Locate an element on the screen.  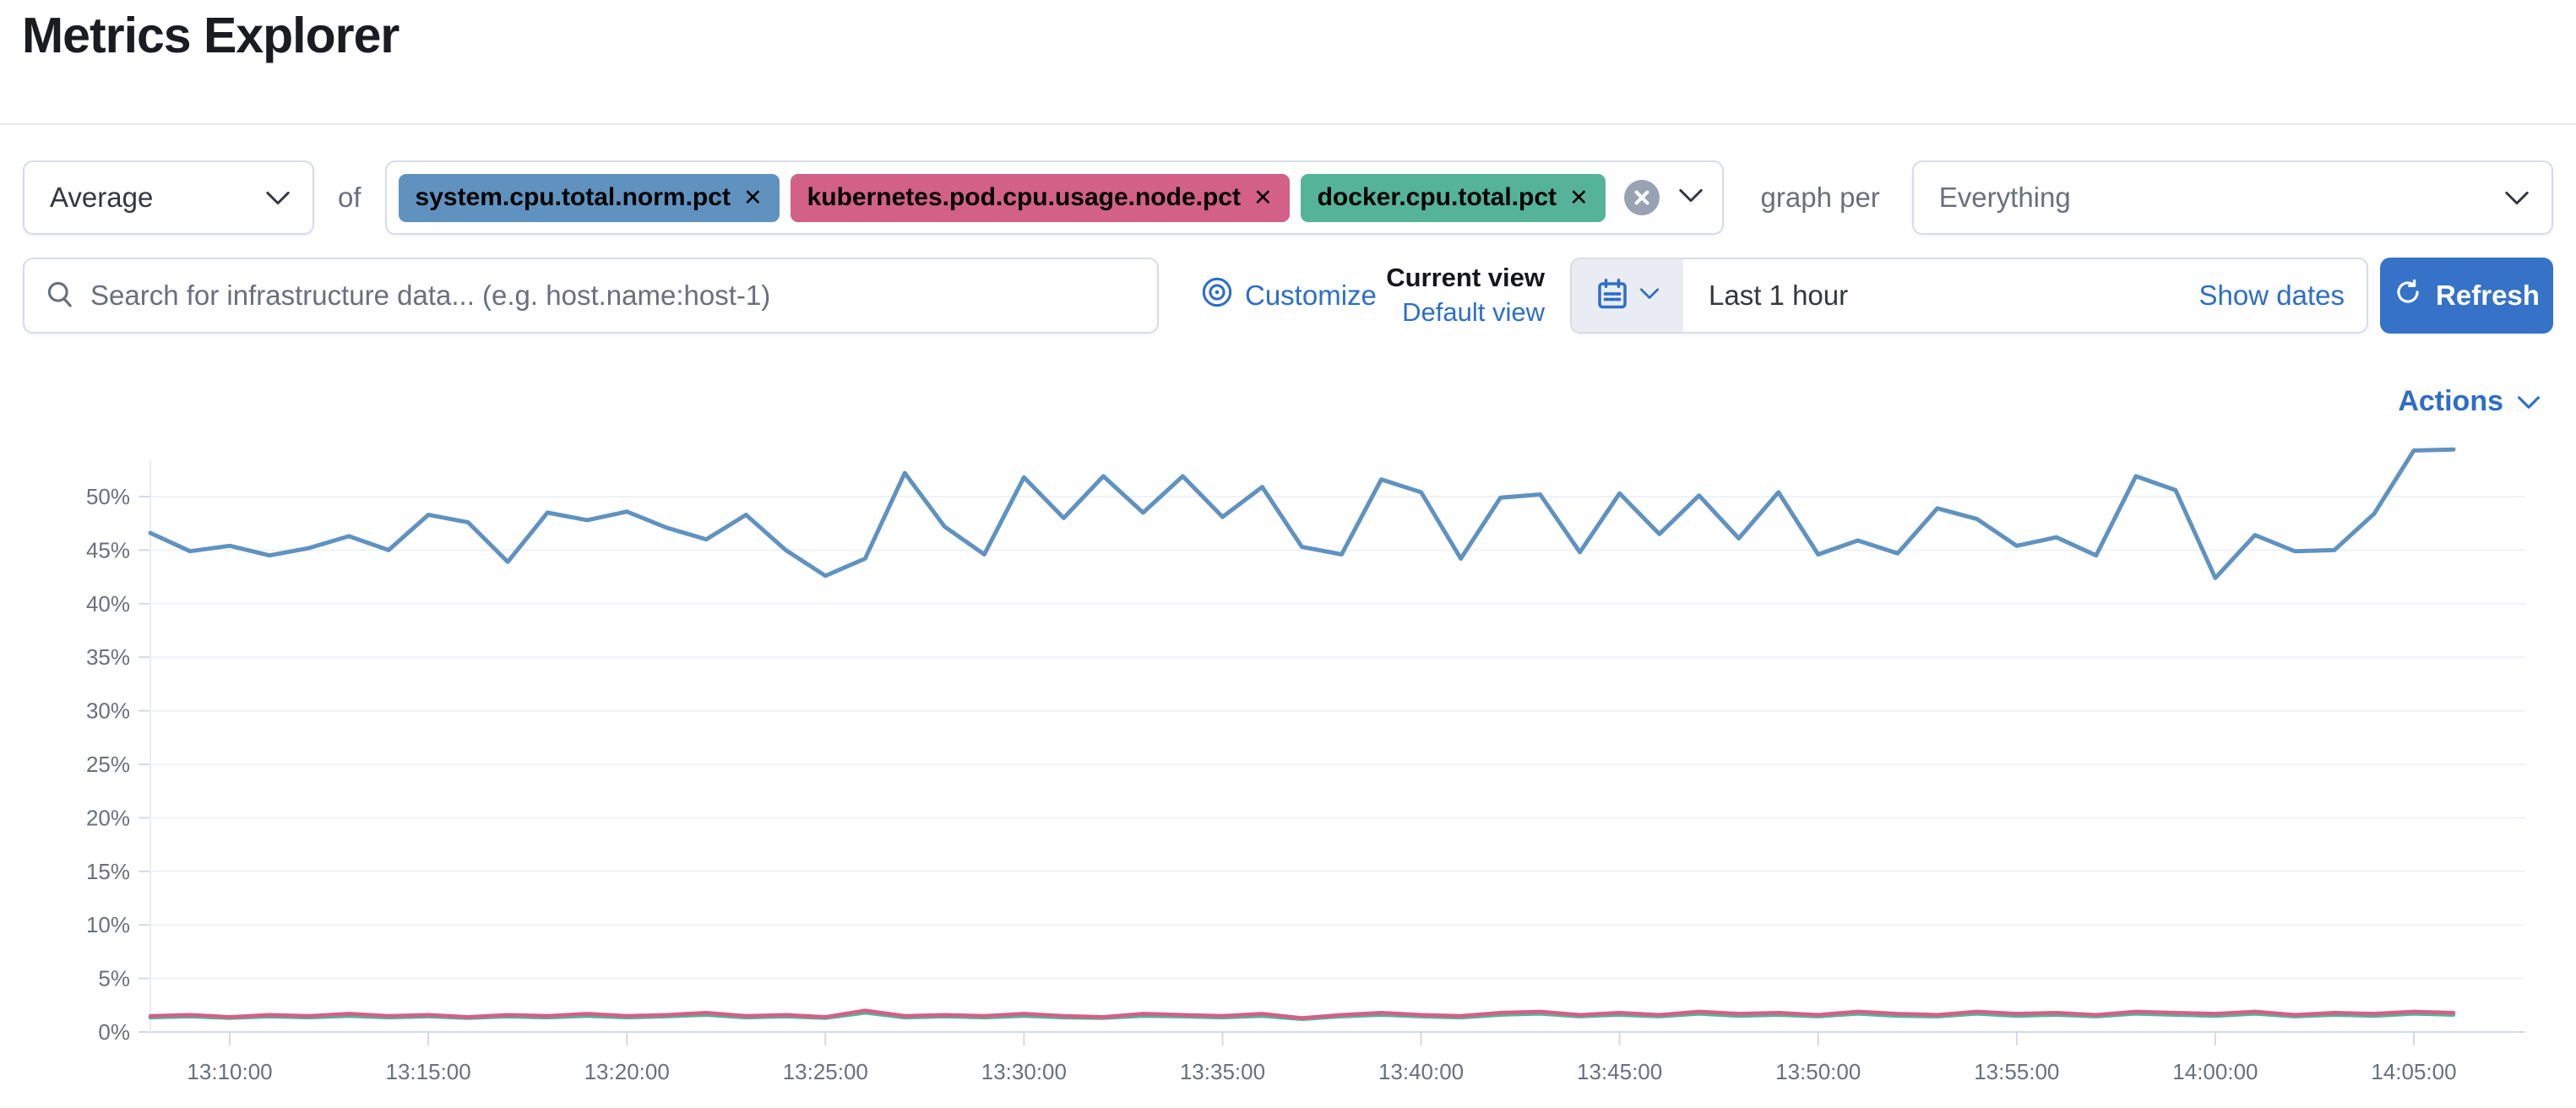
svg-text: 10% is located at coordinates (108, 924).